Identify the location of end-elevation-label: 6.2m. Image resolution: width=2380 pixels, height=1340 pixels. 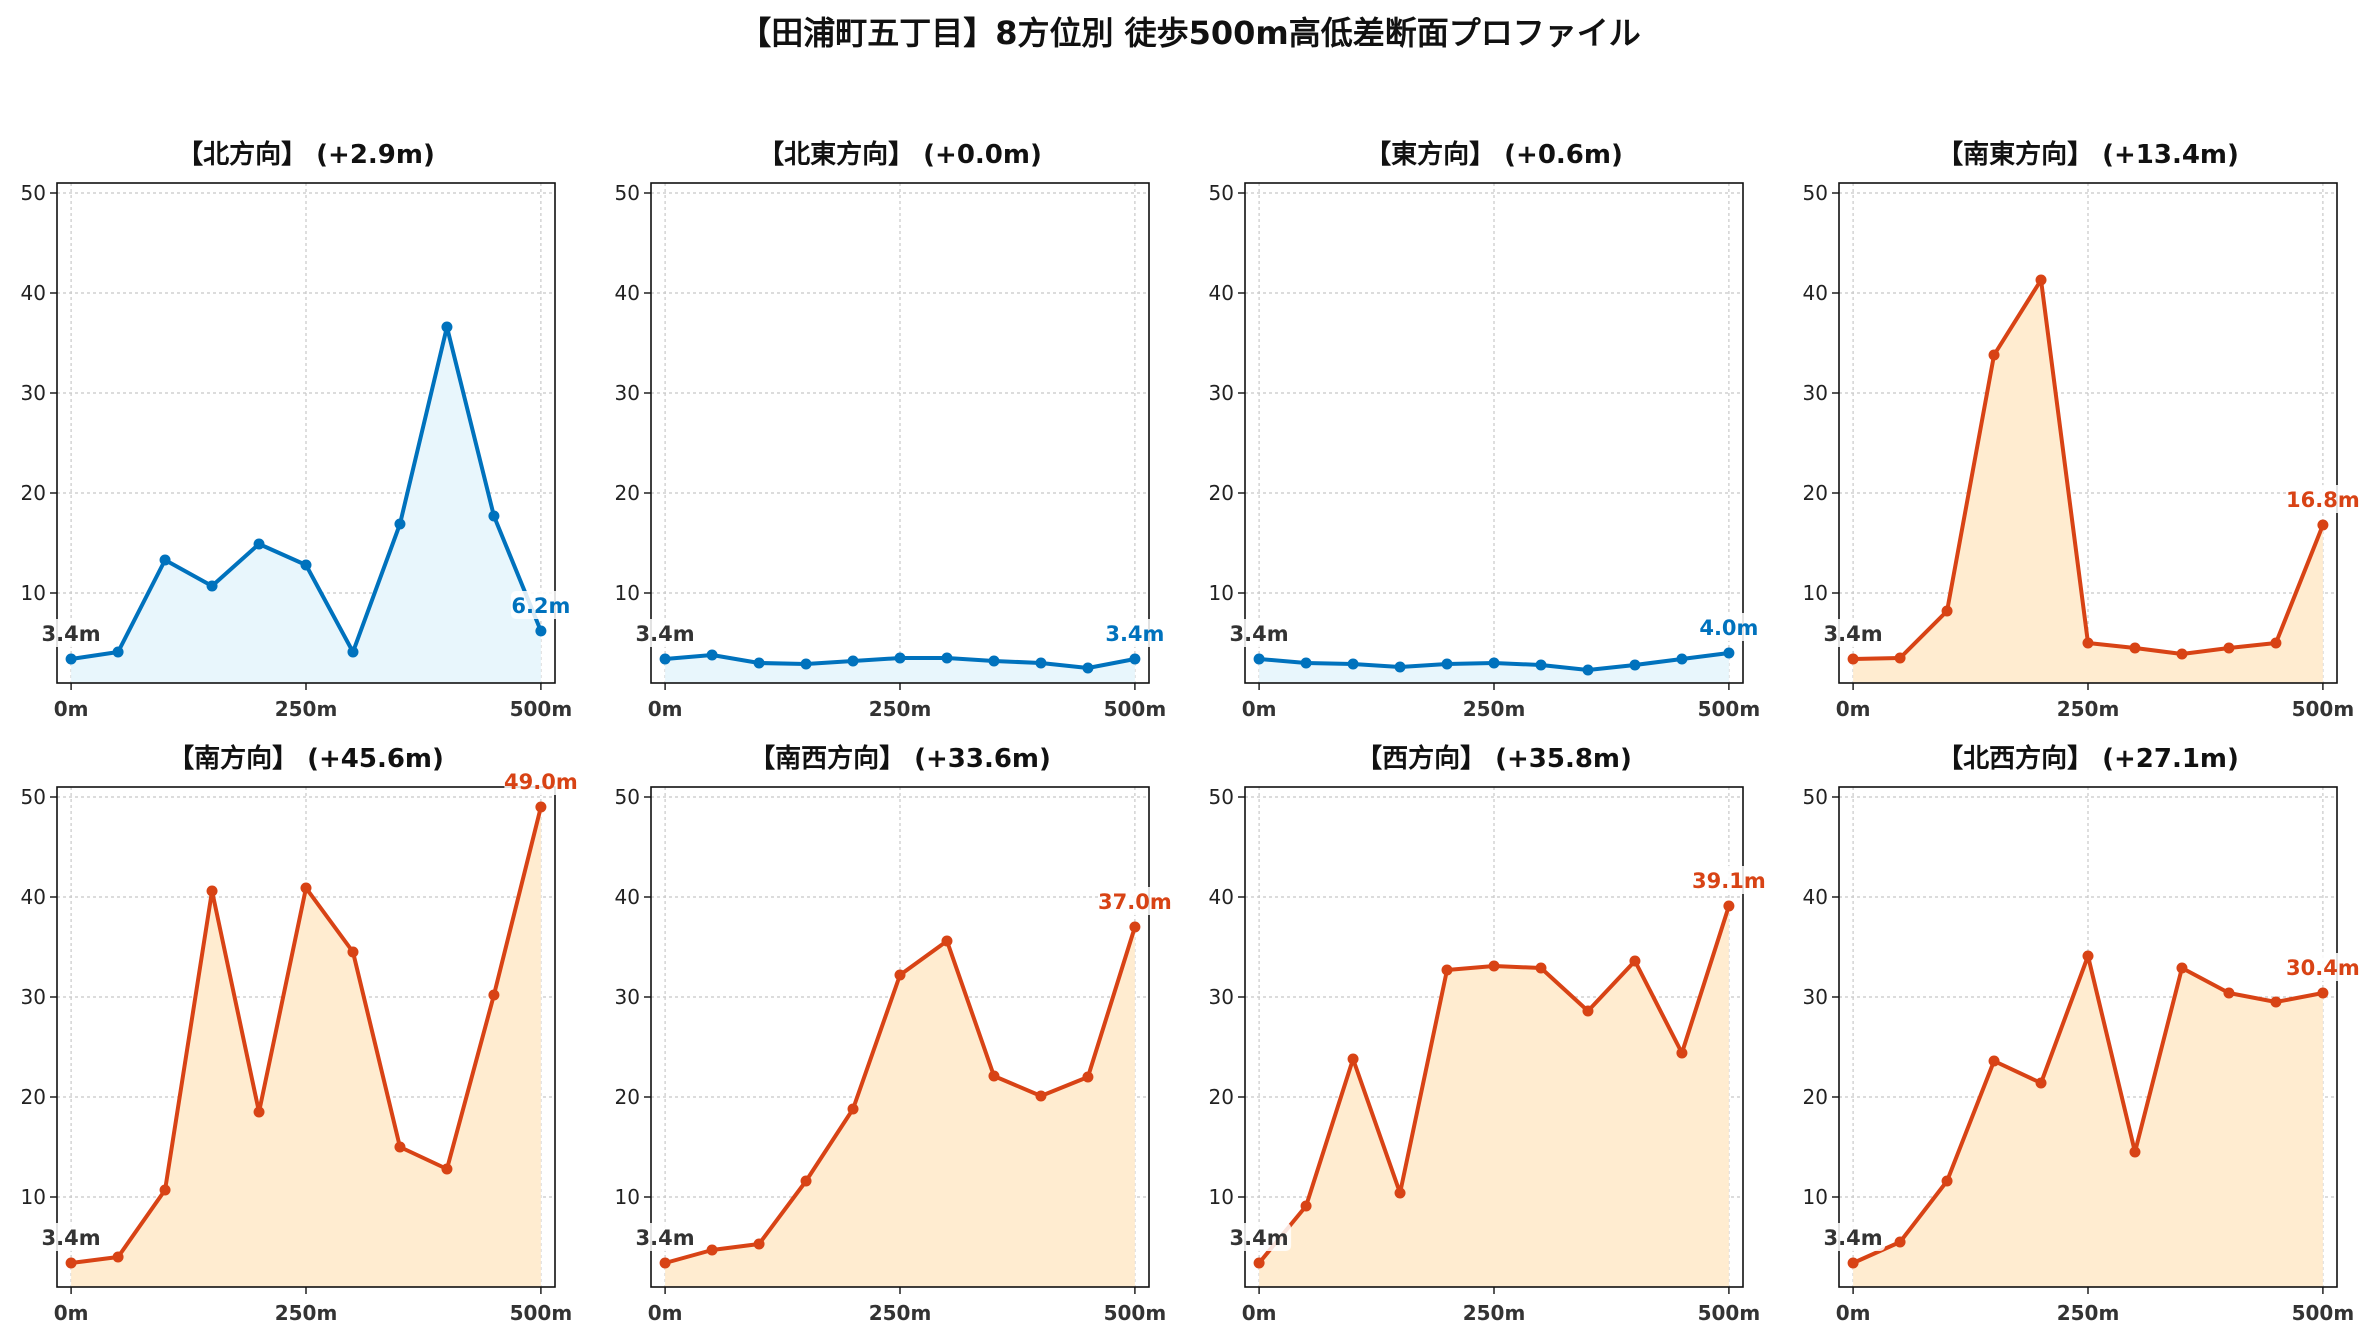
(540, 606).